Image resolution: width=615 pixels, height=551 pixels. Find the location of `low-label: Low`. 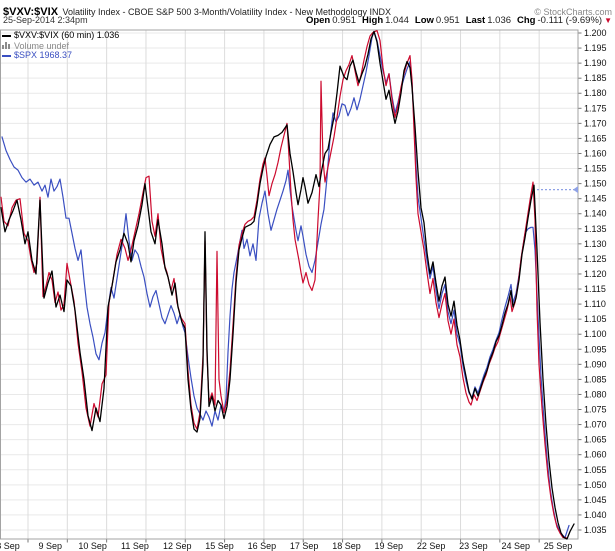

low-label: Low is located at coordinates (424, 20).